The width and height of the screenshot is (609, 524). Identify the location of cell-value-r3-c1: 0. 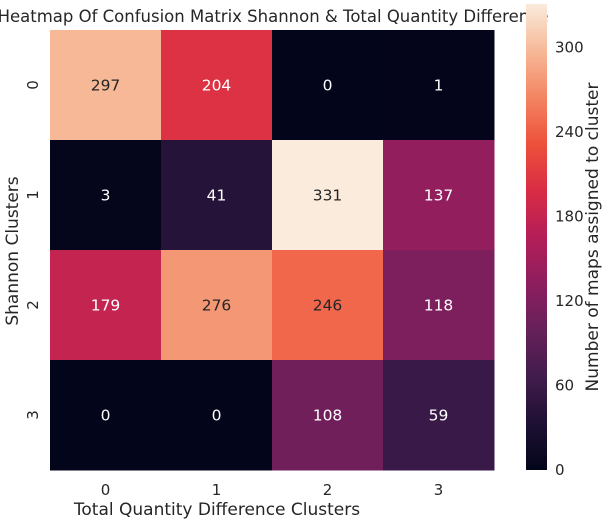
(217, 416).